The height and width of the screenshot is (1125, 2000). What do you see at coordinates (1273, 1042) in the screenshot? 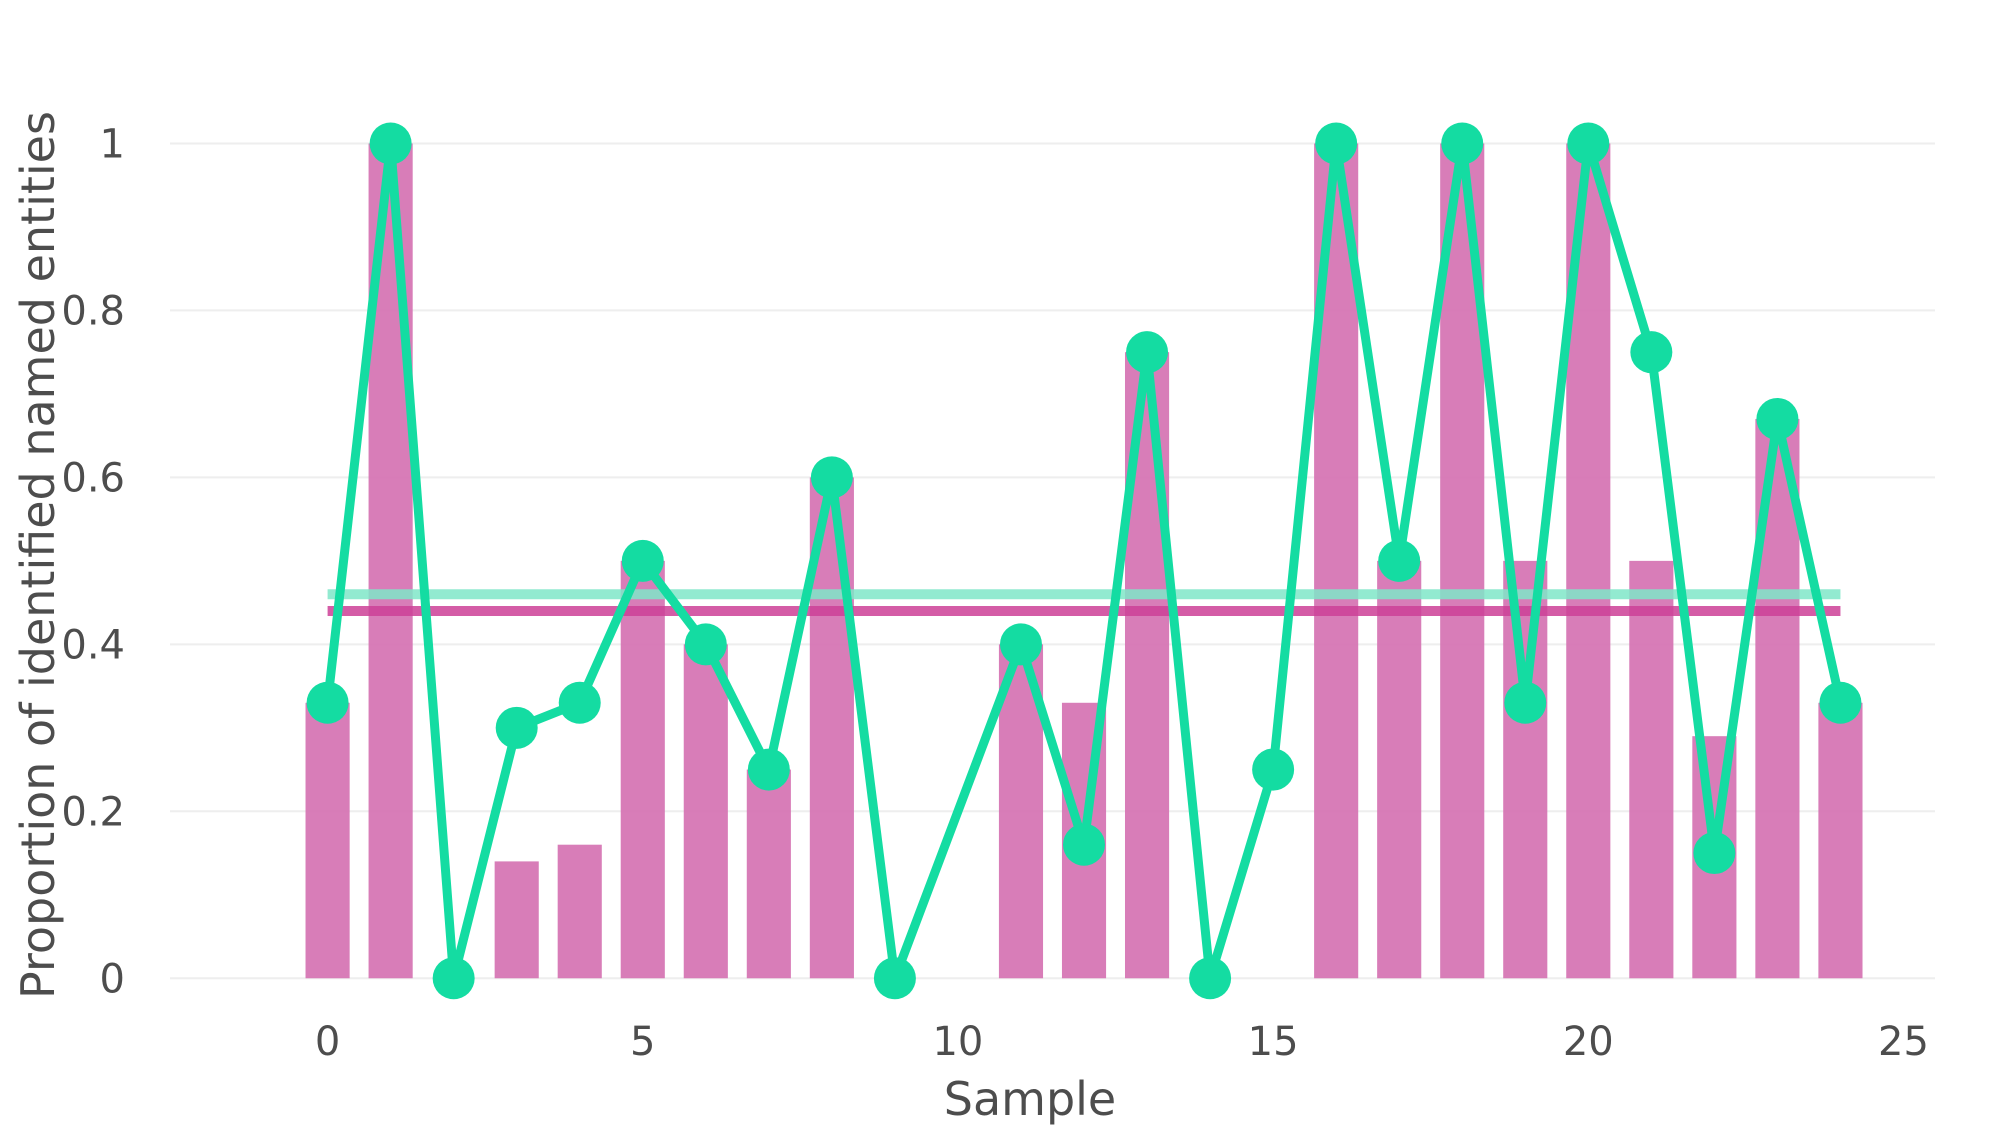
I see `x-tick-label: 15` at bounding box center [1273, 1042].